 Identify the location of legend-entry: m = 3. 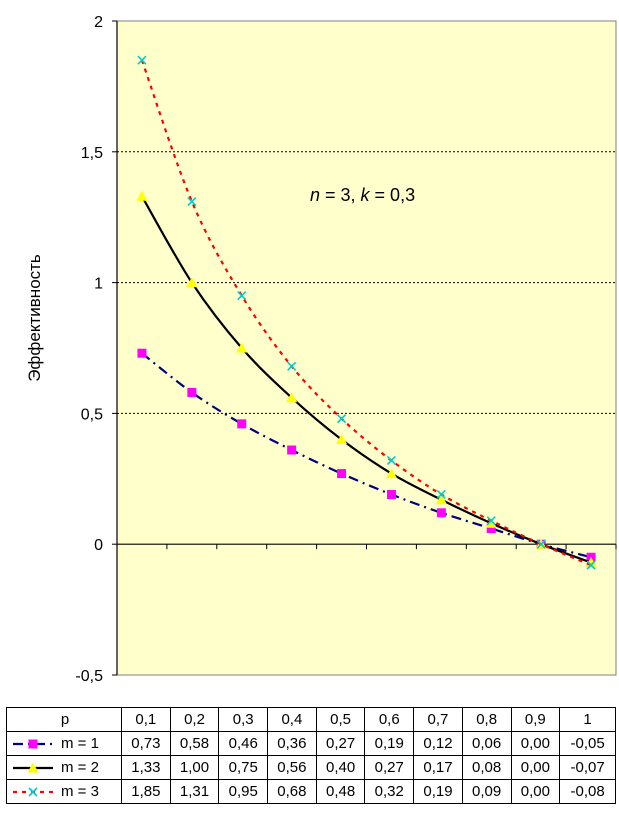
(64, 791).